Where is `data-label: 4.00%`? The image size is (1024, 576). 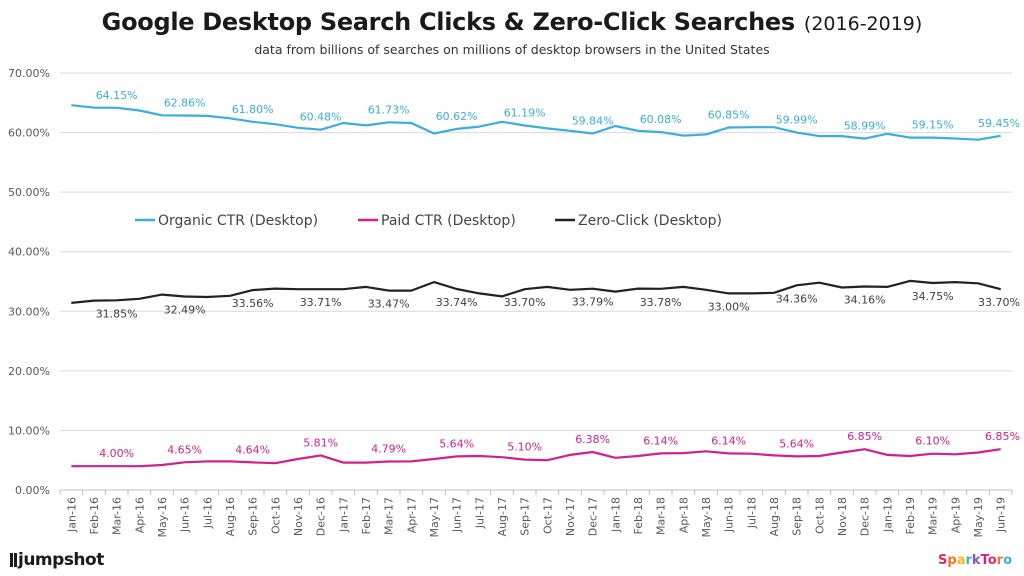 data-label: 4.00% is located at coordinates (116, 453).